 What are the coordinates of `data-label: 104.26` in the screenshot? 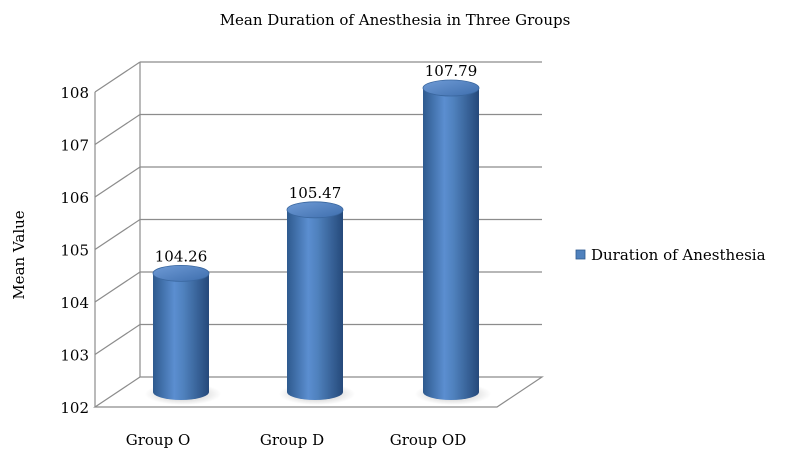 It's located at (181, 256).